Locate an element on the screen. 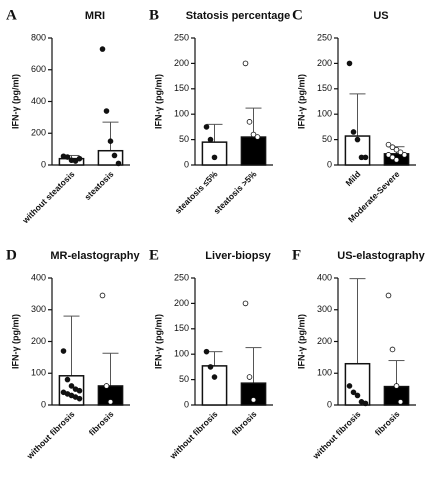  panel-letter: C is located at coordinates (297, 15).